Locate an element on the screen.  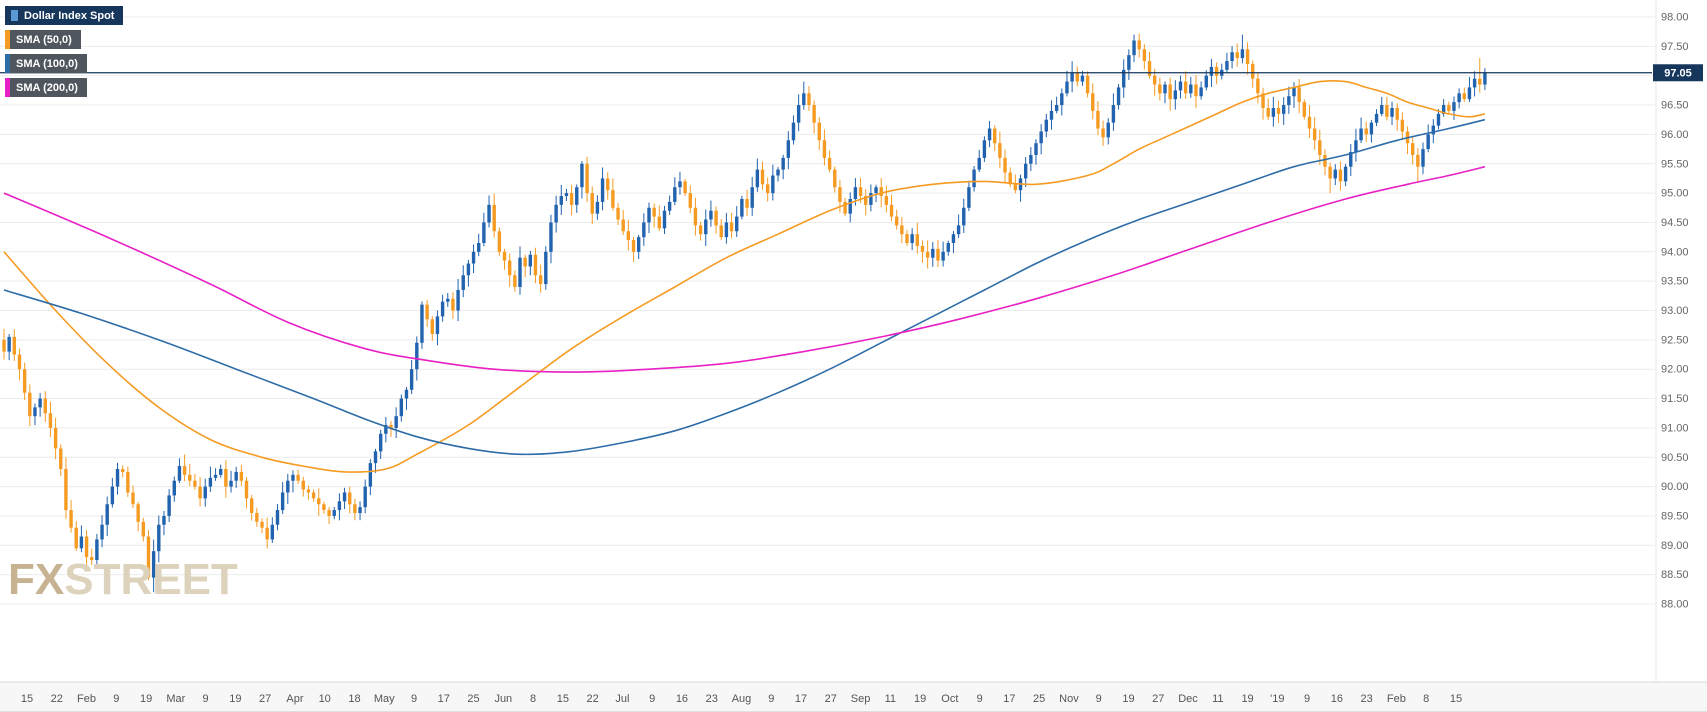
svg-text: 95.00 is located at coordinates (1675, 194).